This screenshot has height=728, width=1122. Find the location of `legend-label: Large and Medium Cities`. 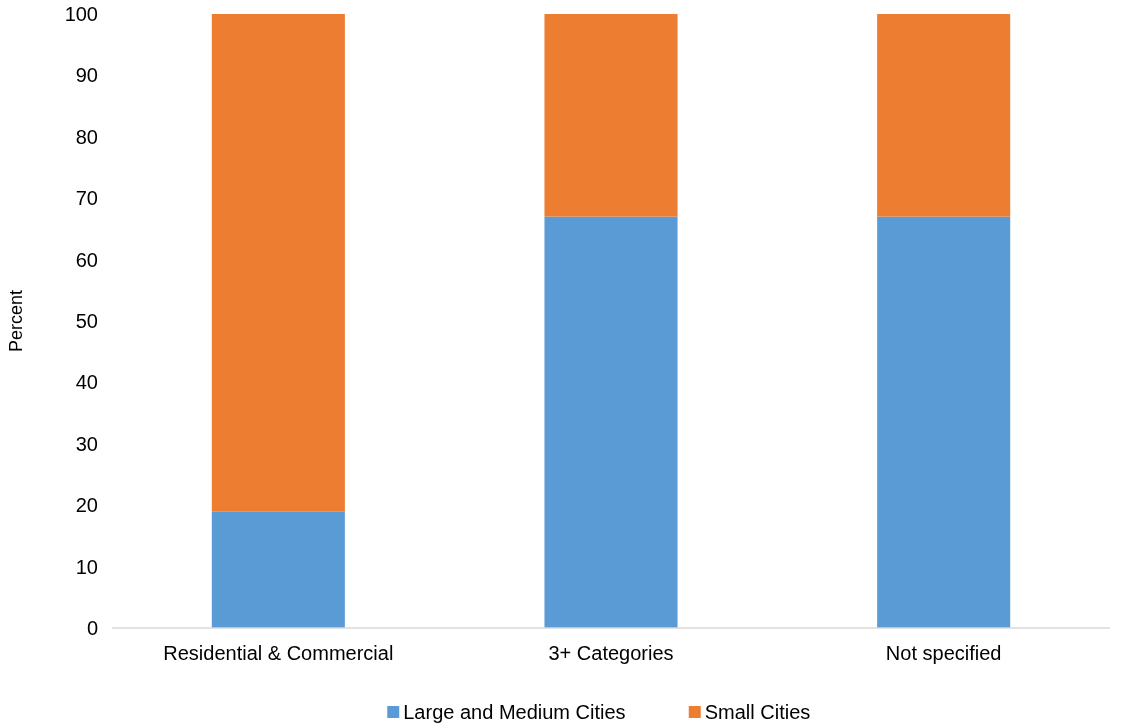

legend-label: Large and Medium Cities is located at coordinates (514, 712).